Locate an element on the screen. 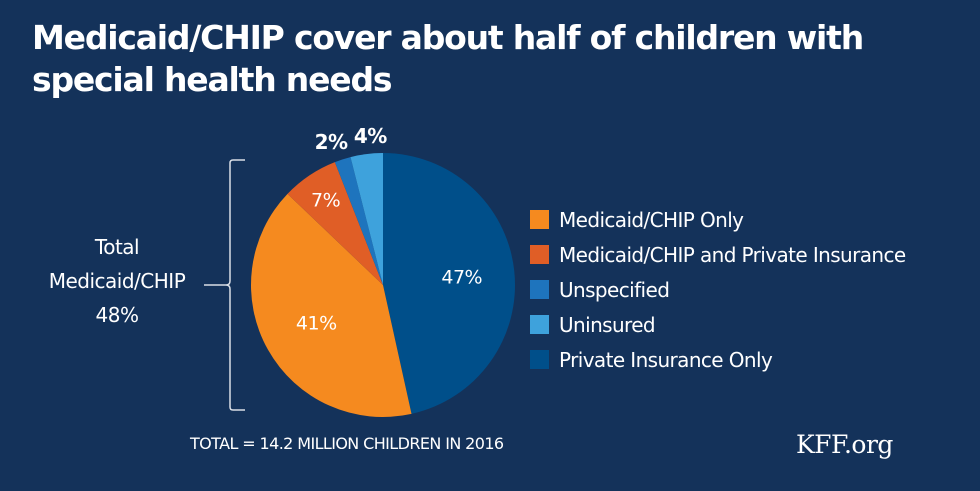  annotation-line-2: Medicaid/CHIP is located at coordinates (117, 281).